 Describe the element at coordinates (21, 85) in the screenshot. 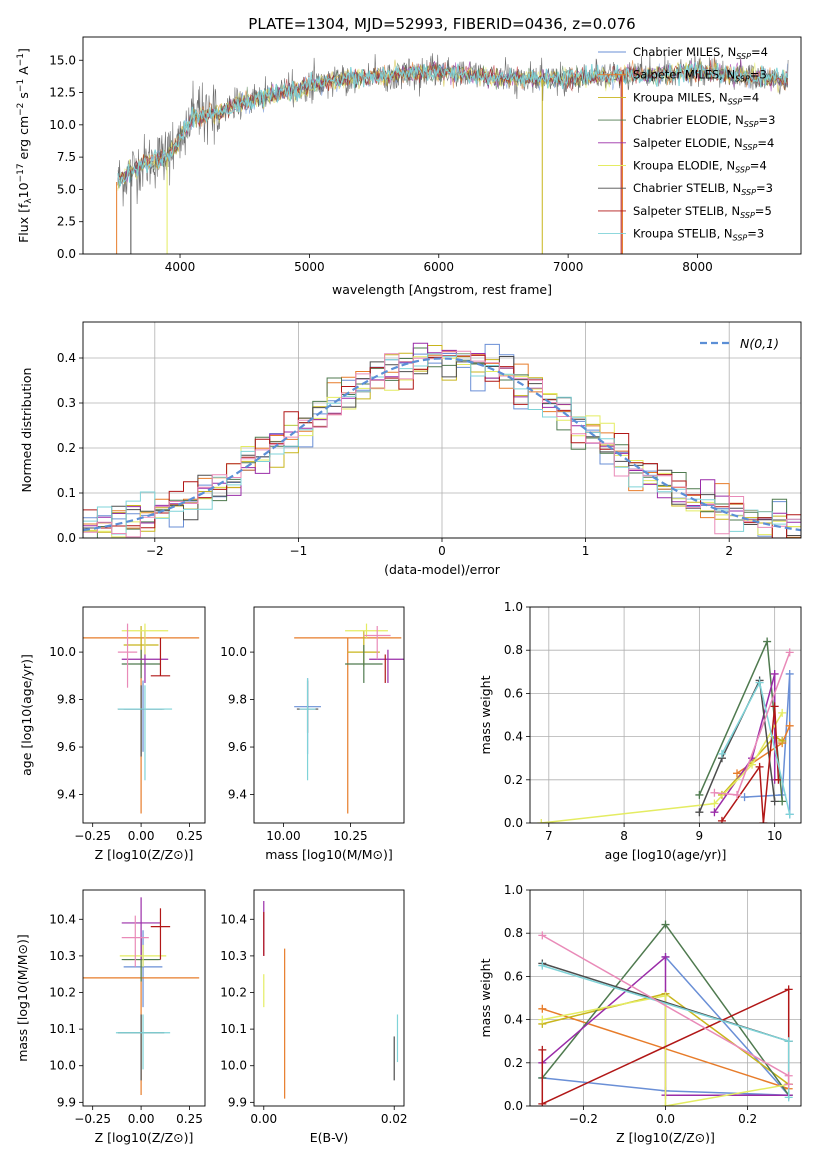

I see `y-axis-label-part: −1` at that location.